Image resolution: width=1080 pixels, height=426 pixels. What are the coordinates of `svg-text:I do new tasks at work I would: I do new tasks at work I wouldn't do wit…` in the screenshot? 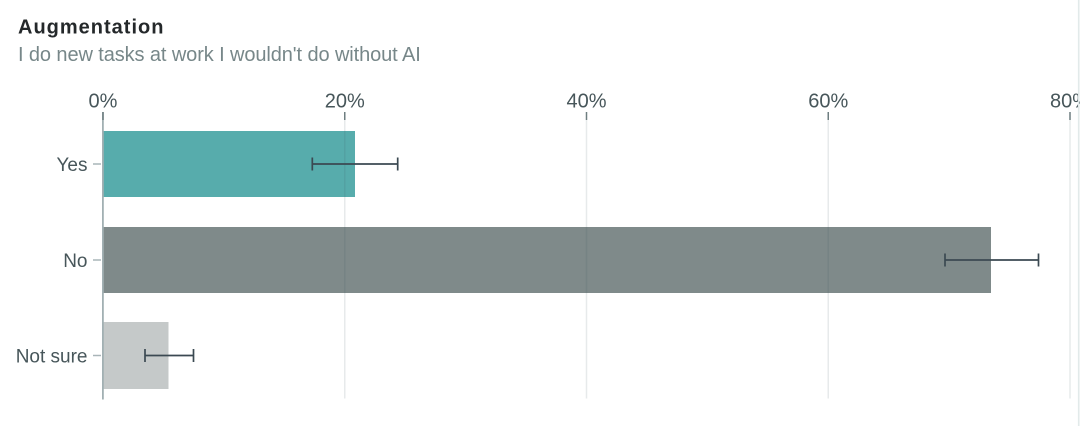 It's located at (219, 55).